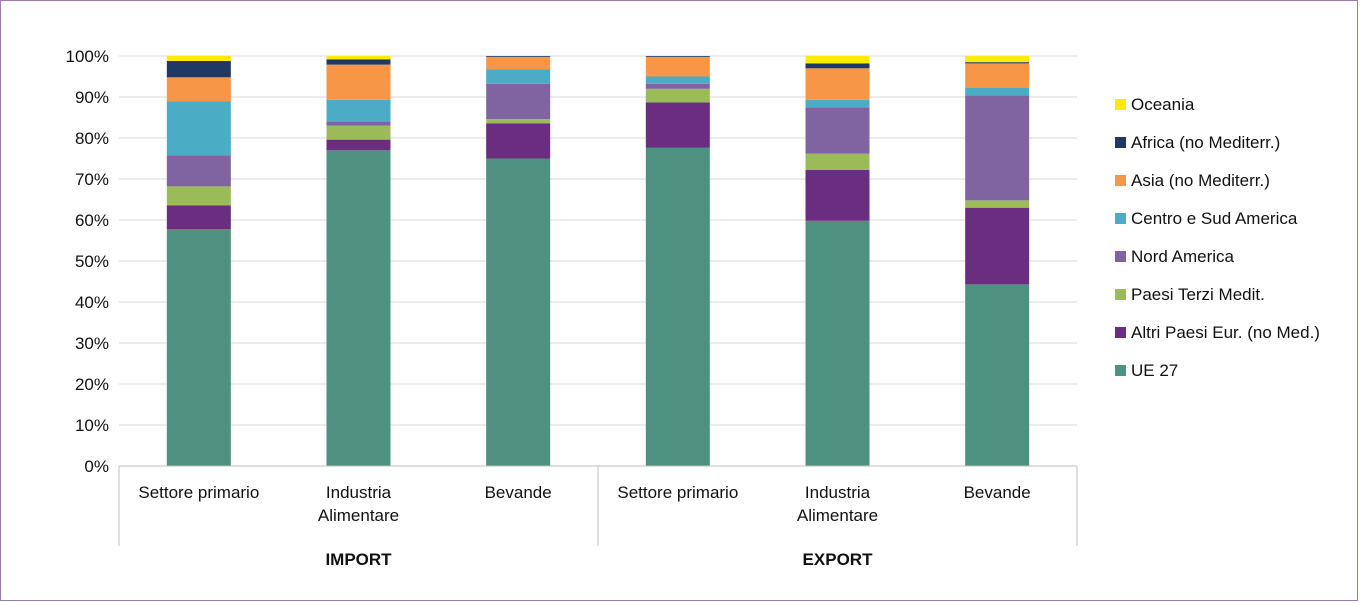 The image size is (1360, 603). I want to click on x-group-label: IMPORT, so click(358, 559).